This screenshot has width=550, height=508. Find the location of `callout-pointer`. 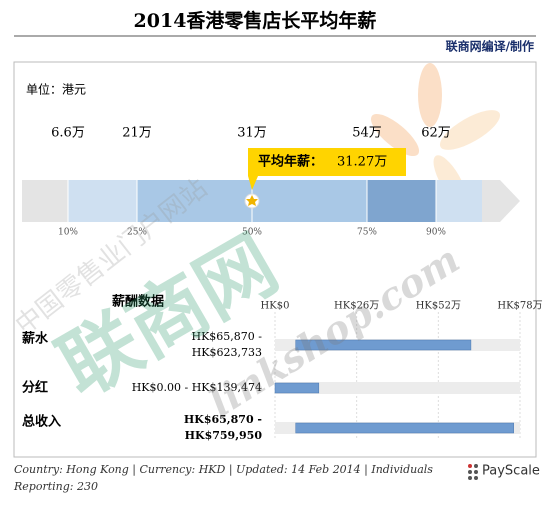

callout-pointer is located at coordinates (253, 183).